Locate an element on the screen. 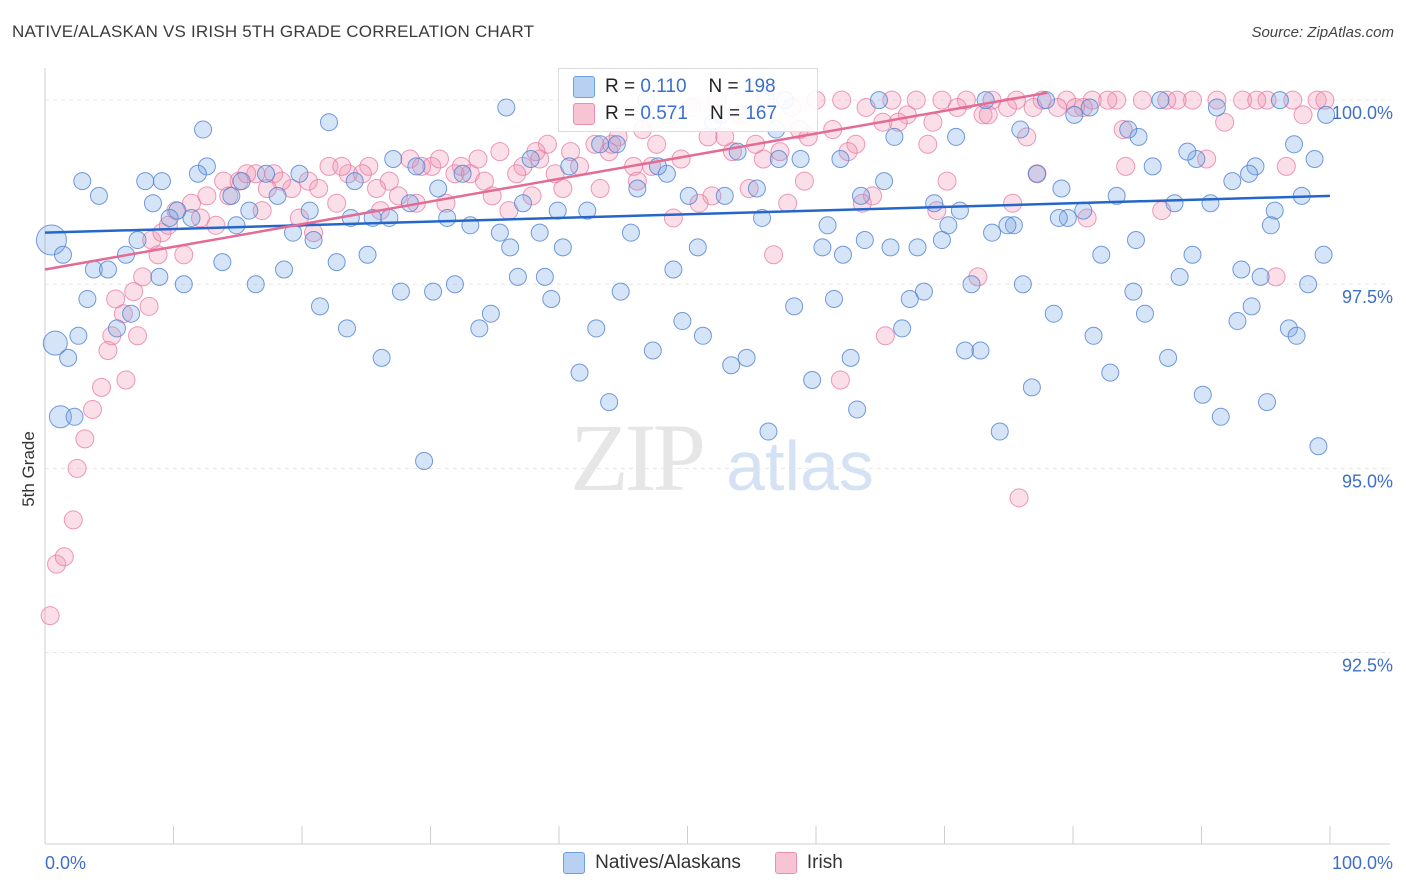 The height and width of the screenshot is (892, 1406). legend-label-natives: Natives/Alaskans is located at coordinates (668, 862).